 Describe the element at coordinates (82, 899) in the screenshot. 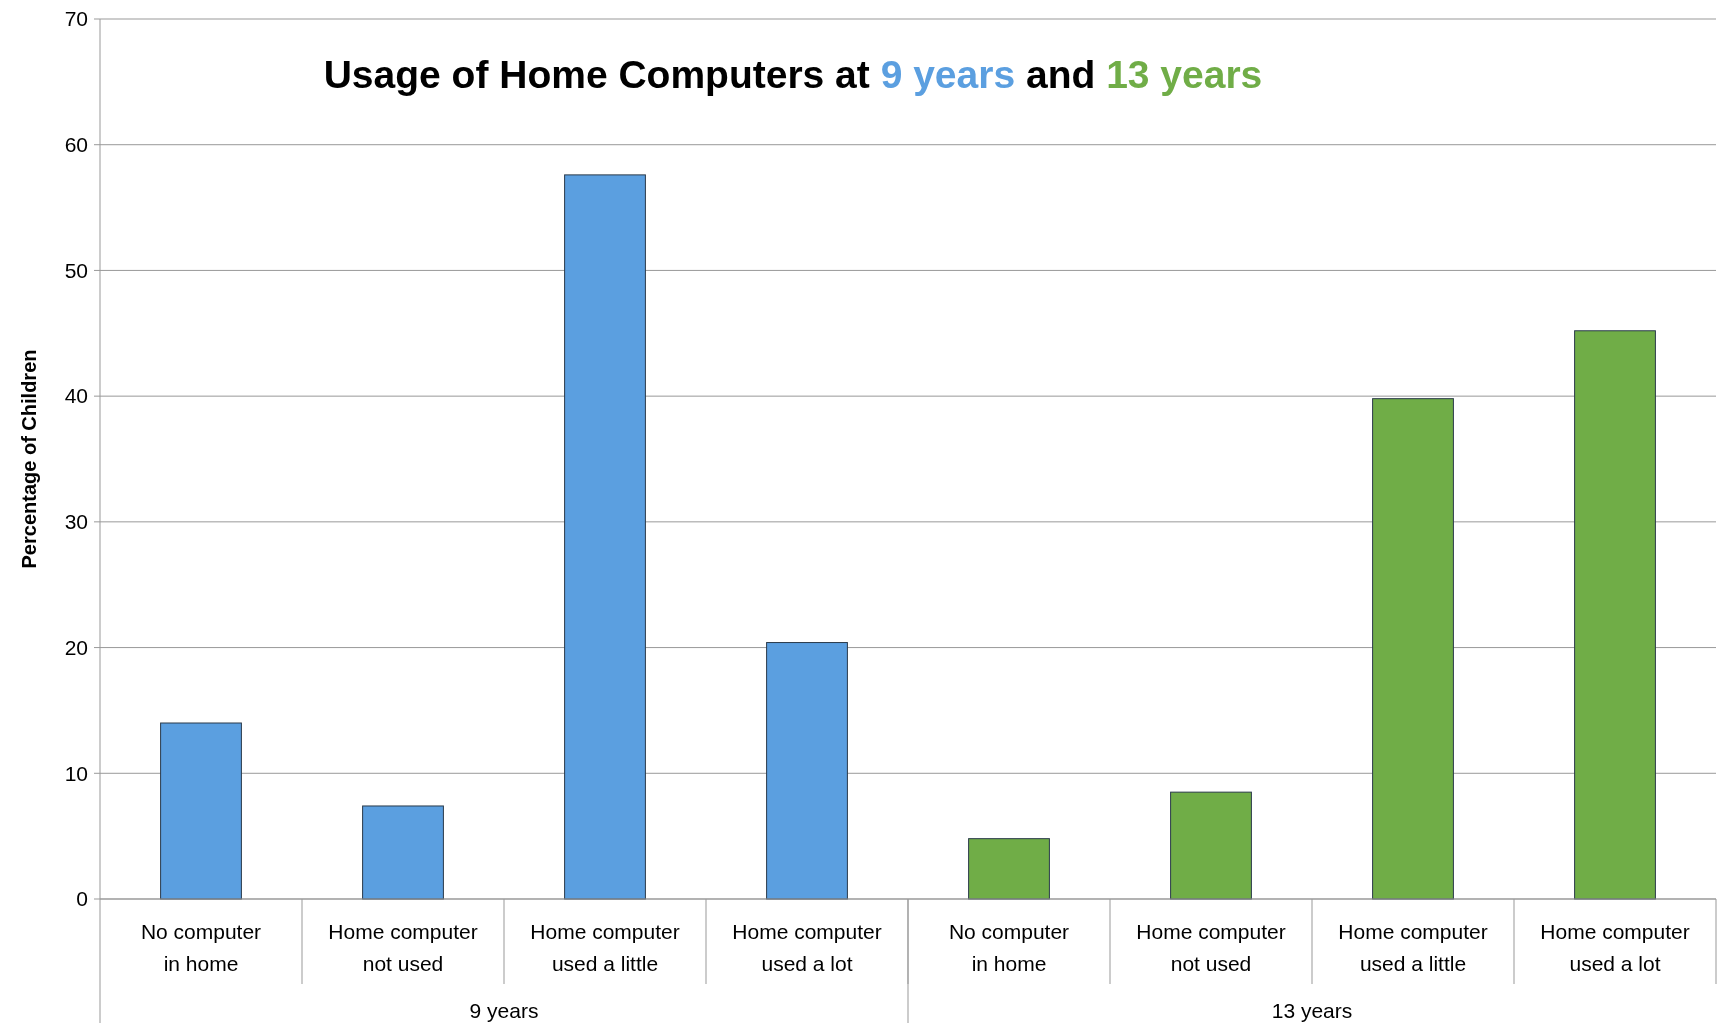

I see `y-tick-label: 0` at that location.